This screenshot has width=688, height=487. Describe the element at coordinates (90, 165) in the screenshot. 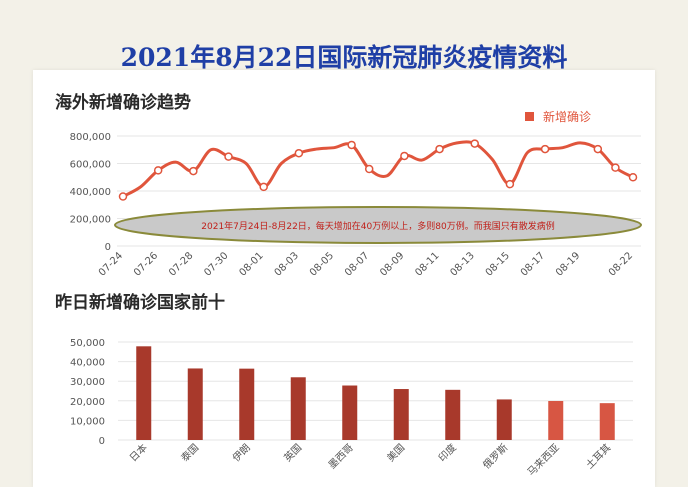

I see `line-y-tick-label: 600,000` at that location.